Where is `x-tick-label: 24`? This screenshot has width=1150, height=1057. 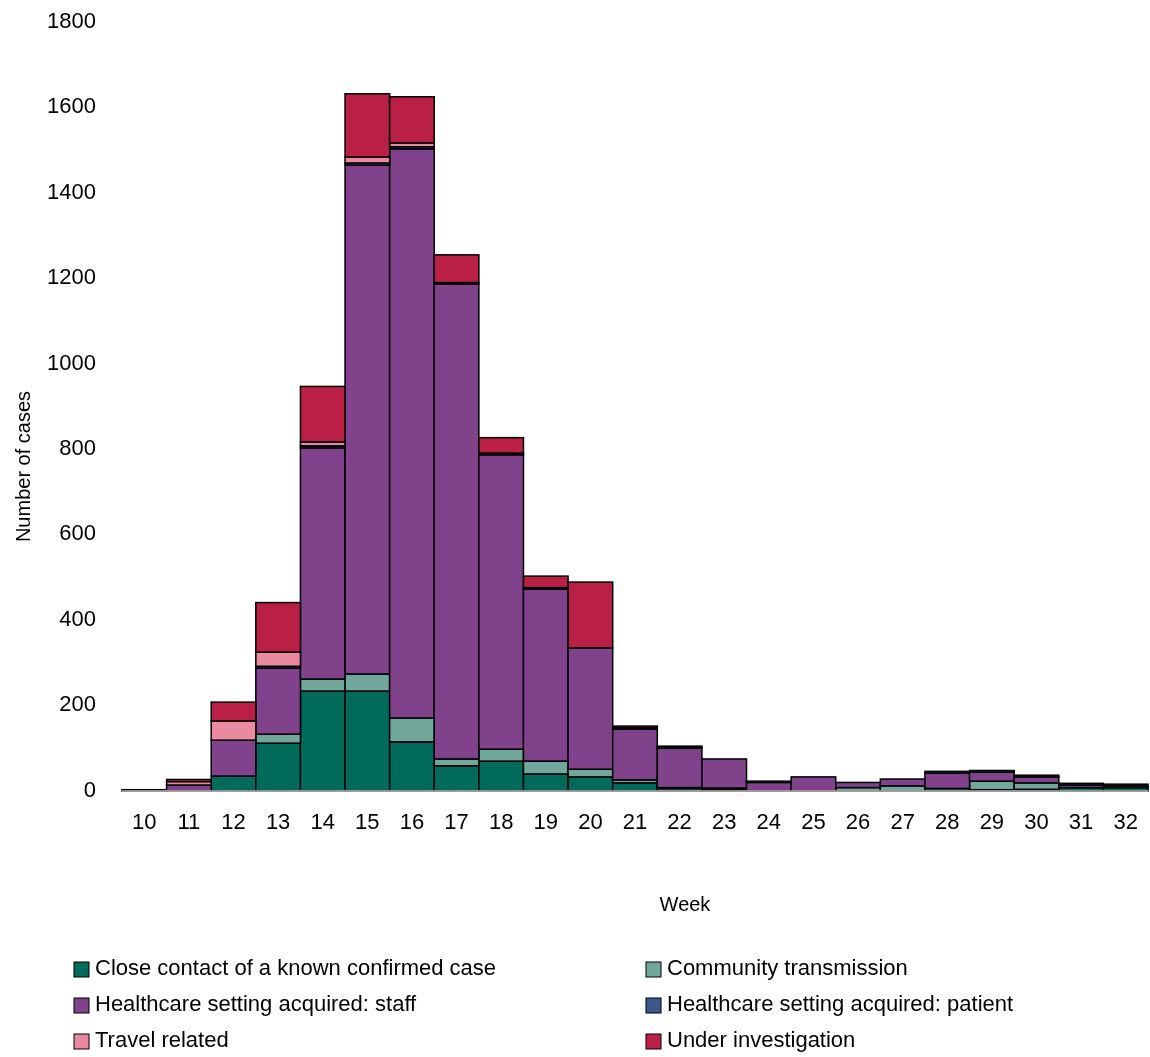
x-tick-label: 24 is located at coordinates (769, 821).